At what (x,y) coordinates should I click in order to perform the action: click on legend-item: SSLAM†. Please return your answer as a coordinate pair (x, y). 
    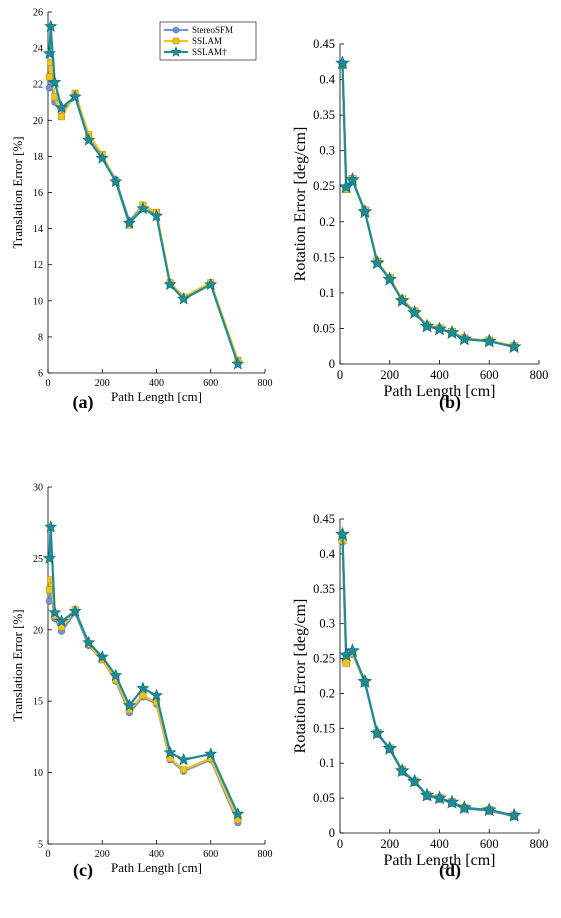
    Looking at the image, I should click on (195, 51).